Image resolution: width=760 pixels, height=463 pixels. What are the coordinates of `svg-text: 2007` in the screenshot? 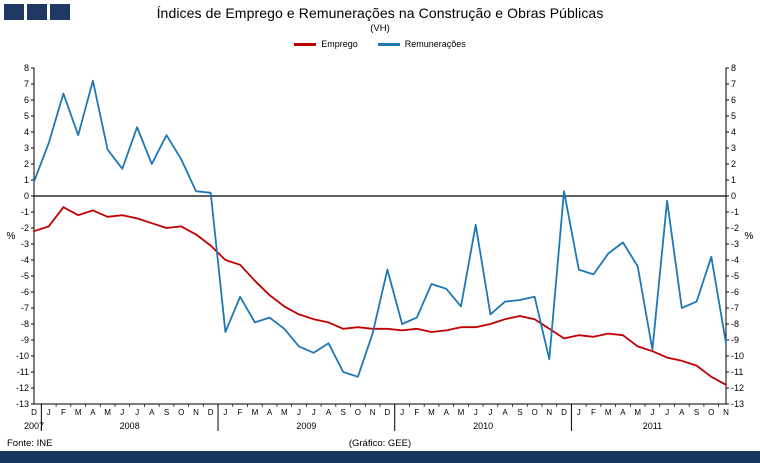 It's located at (34, 426).